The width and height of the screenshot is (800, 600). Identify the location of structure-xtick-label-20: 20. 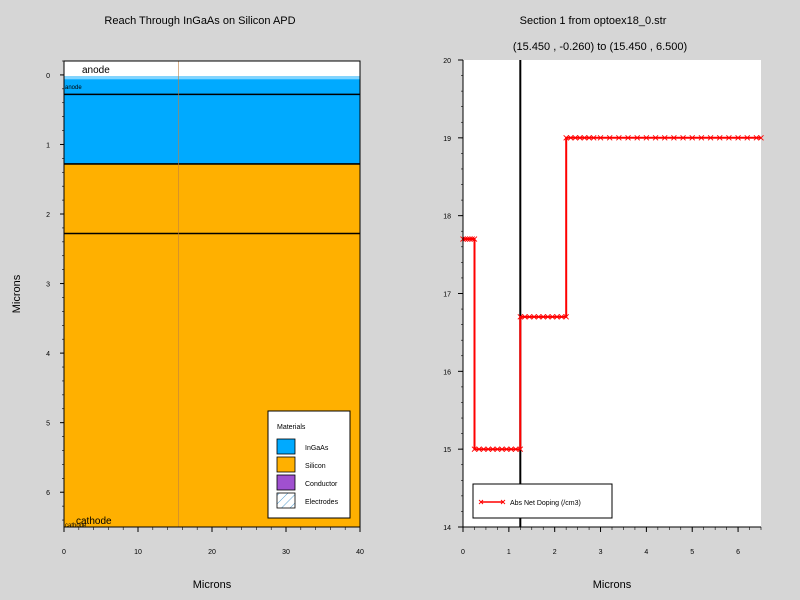
(212, 552).